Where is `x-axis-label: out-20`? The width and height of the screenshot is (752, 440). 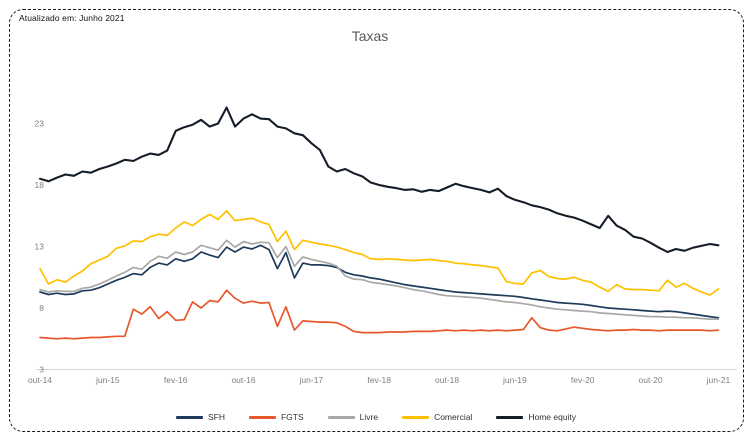
x-axis-label: out-20 is located at coordinates (651, 380).